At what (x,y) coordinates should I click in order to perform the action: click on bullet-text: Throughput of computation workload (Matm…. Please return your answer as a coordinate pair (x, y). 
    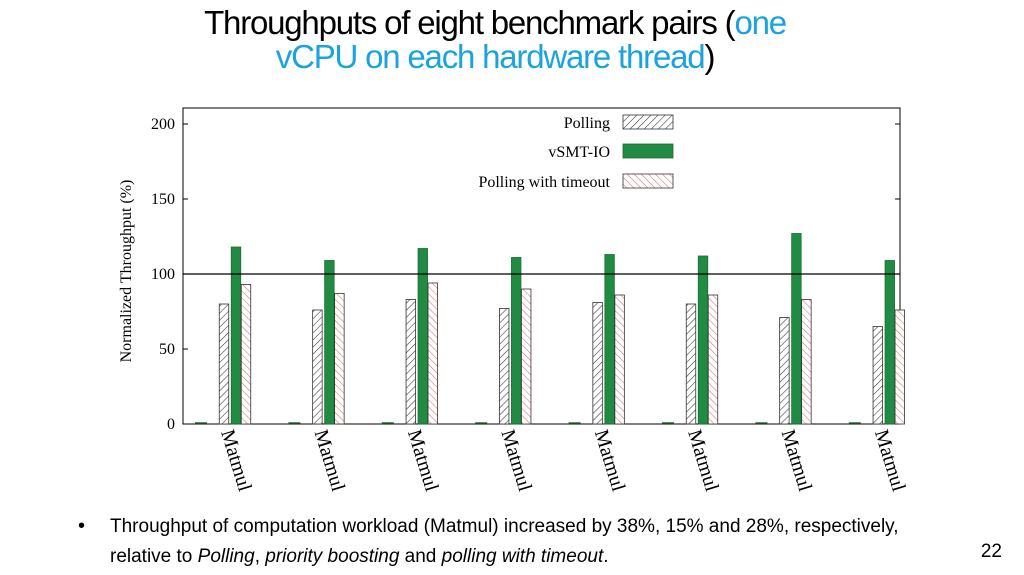
    Looking at the image, I should click on (536, 542).